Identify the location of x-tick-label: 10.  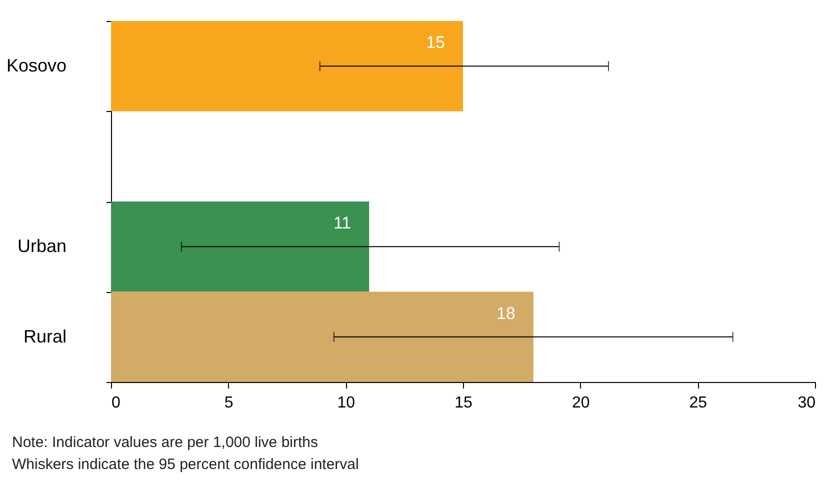
(346, 403).